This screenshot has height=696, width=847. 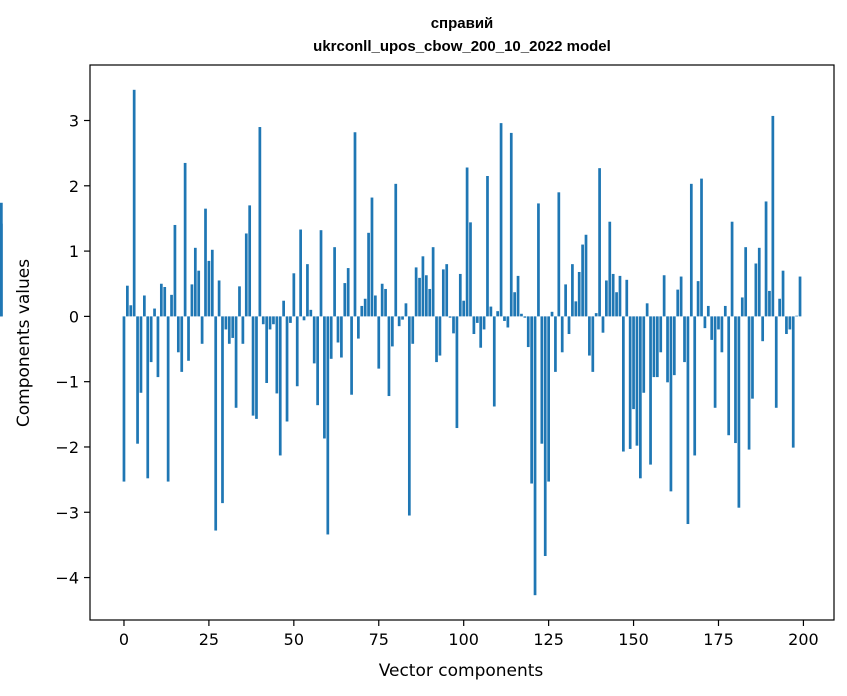 I want to click on y-tick-label: −3, so click(x=67, y=512).